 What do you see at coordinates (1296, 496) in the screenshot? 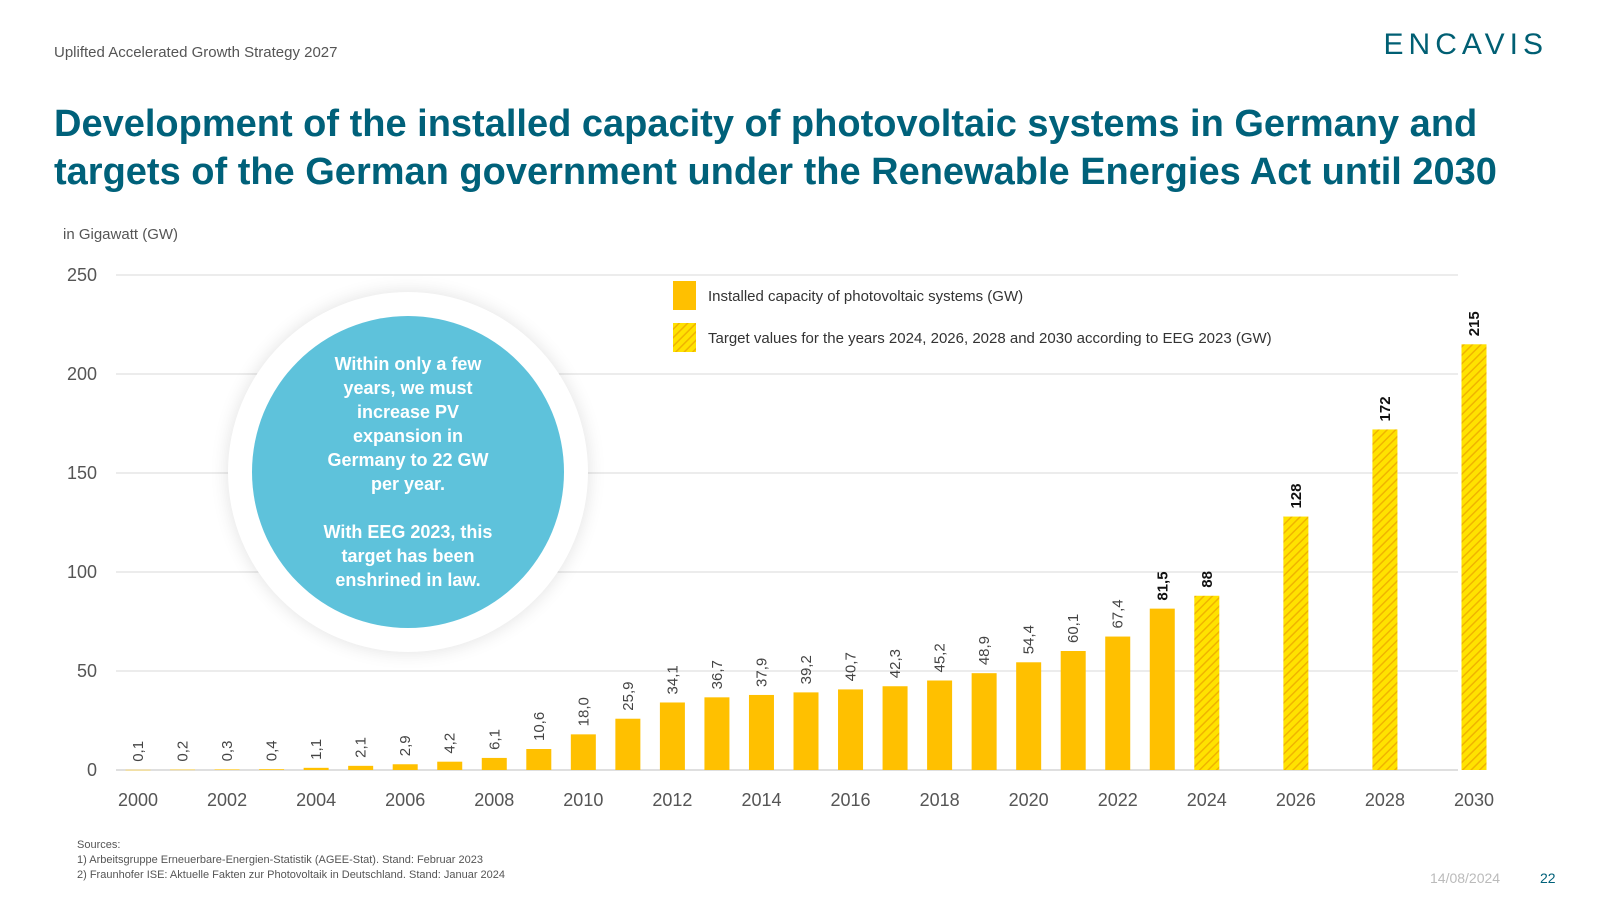
I see `bar-value-label: 128` at bounding box center [1296, 496].